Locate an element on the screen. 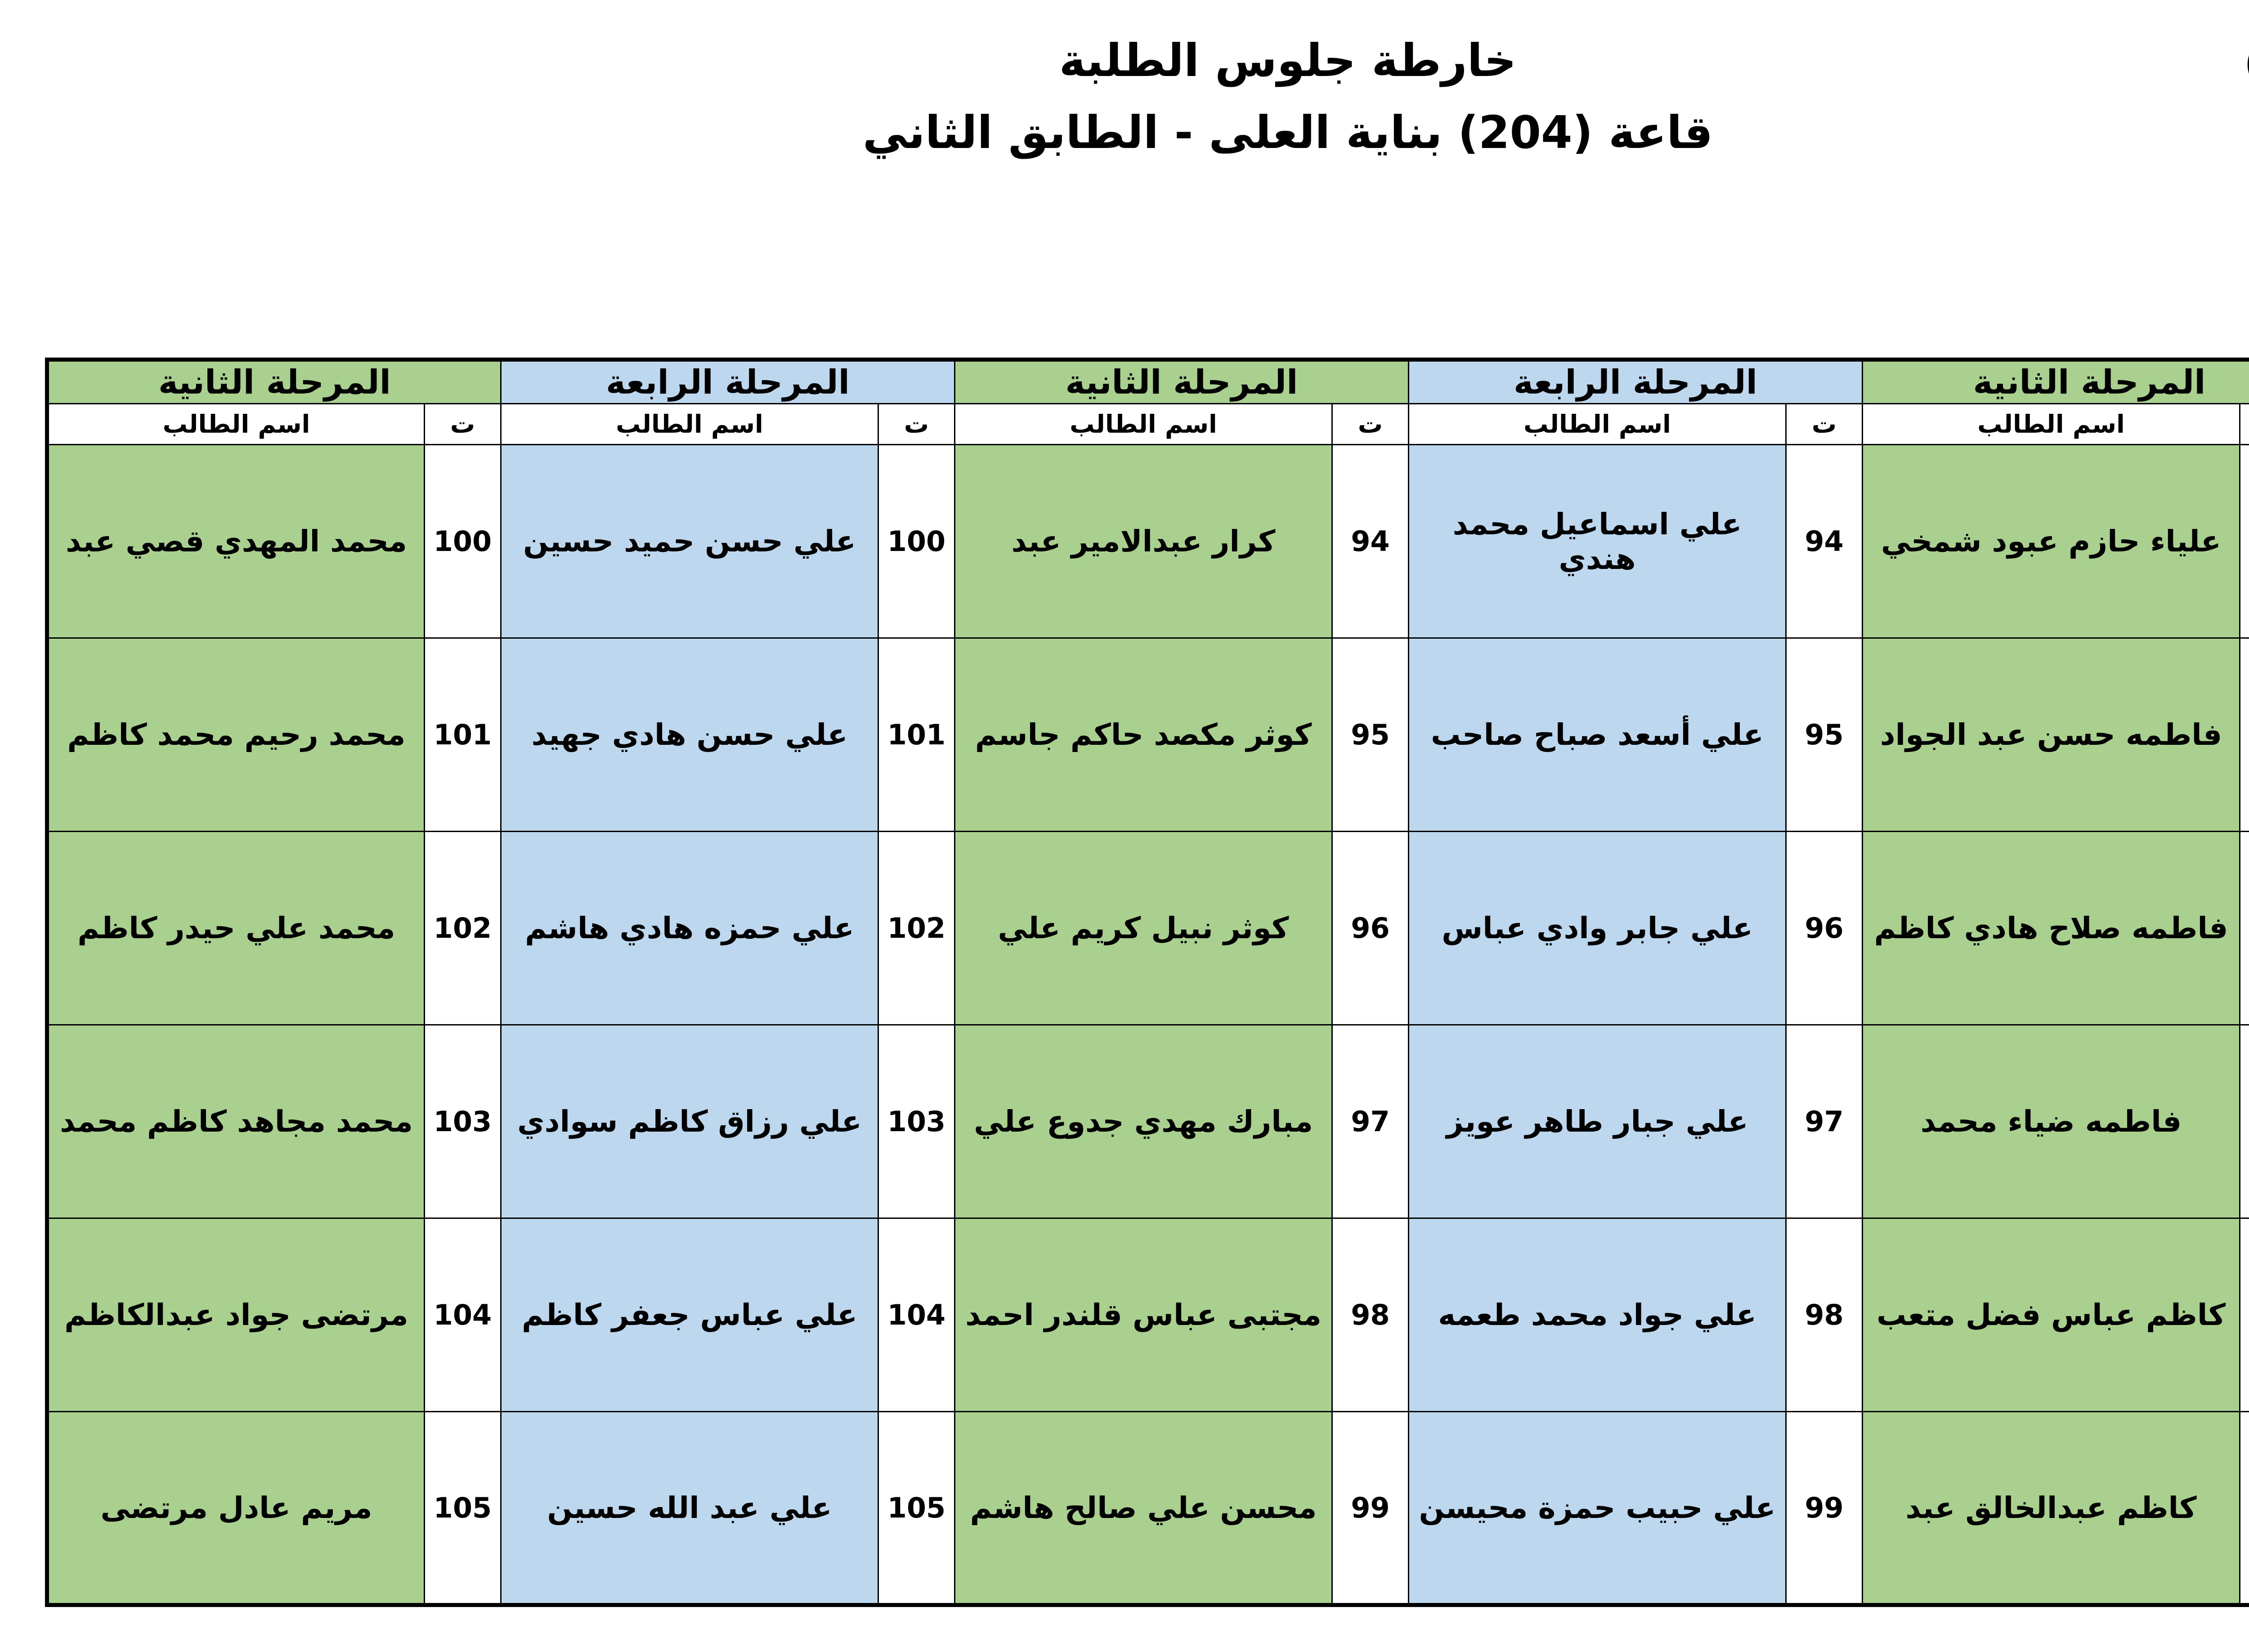 Image resolution: width=2249 pixels, height=1652 pixels. seat-number: 93 is located at coordinates (2244, 1508).